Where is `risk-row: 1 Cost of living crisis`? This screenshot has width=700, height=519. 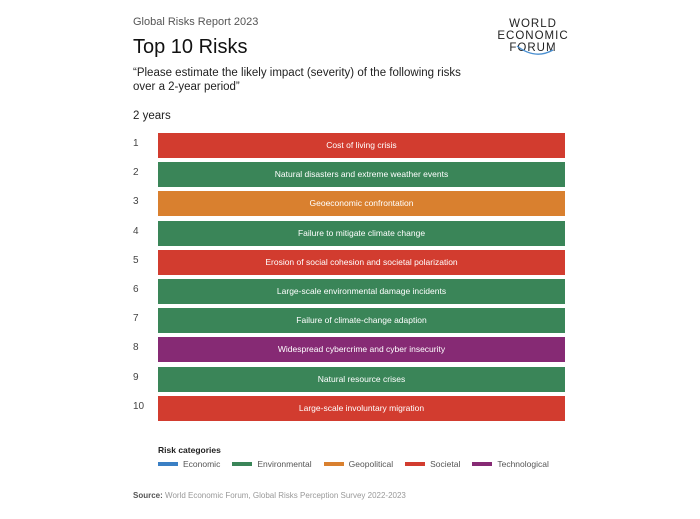
risk-row: 1 Cost of living crisis is located at coordinates (349, 145).